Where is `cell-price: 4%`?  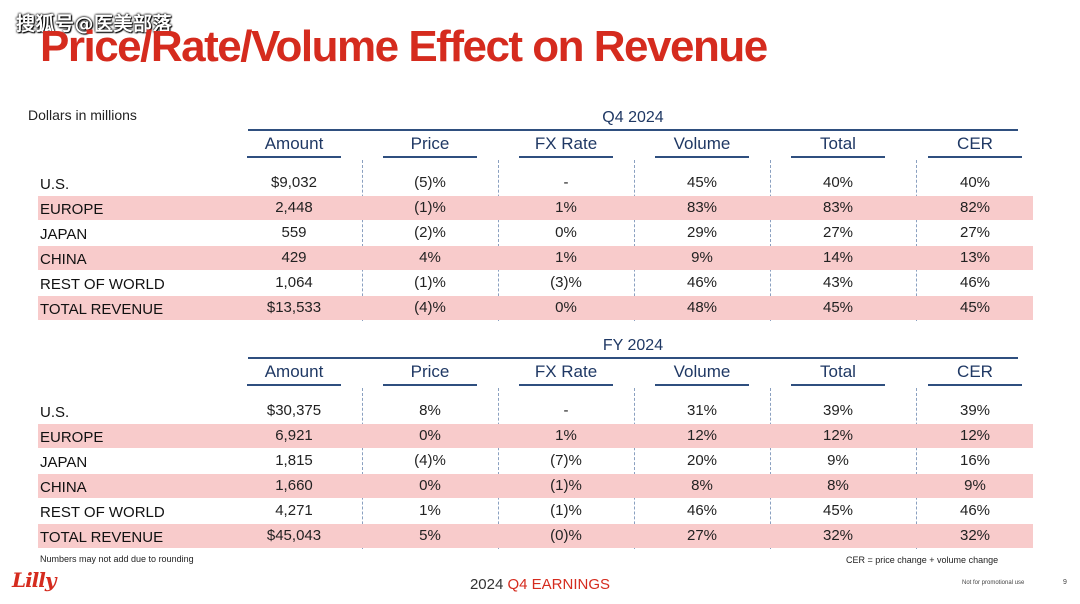 cell-price: 4% is located at coordinates (430, 257).